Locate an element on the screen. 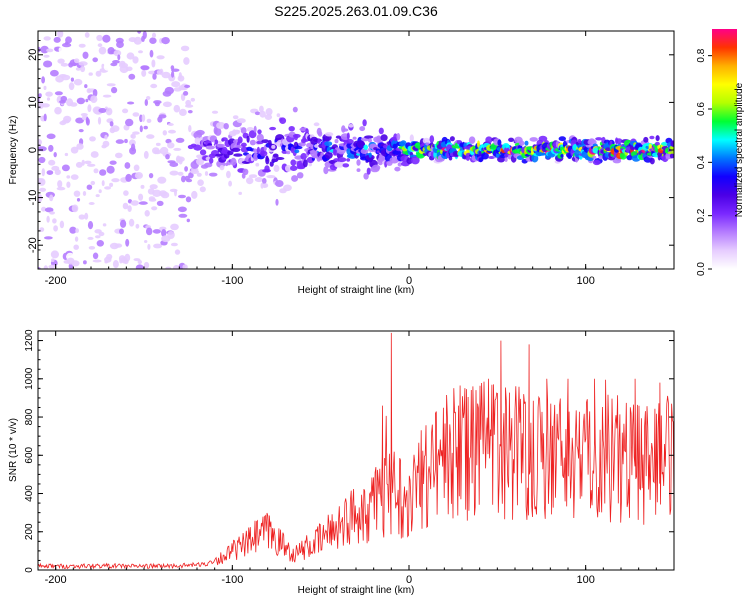 The width and height of the screenshot is (750, 600). snr-x-tick-label: 100 is located at coordinates (585, 580).